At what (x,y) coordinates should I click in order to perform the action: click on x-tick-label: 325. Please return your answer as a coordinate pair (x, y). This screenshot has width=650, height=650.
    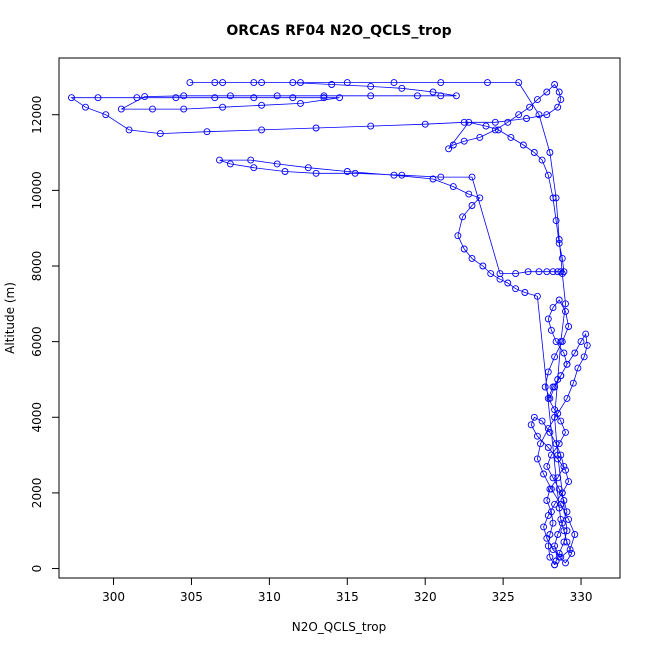
    Looking at the image, I should click on (503, 597).